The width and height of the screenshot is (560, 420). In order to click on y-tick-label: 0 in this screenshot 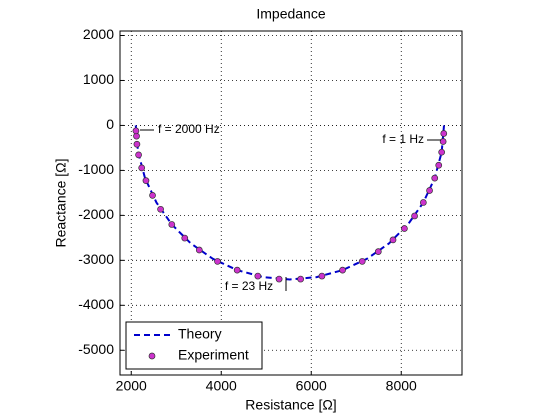, I will do `click(110, 124)`.